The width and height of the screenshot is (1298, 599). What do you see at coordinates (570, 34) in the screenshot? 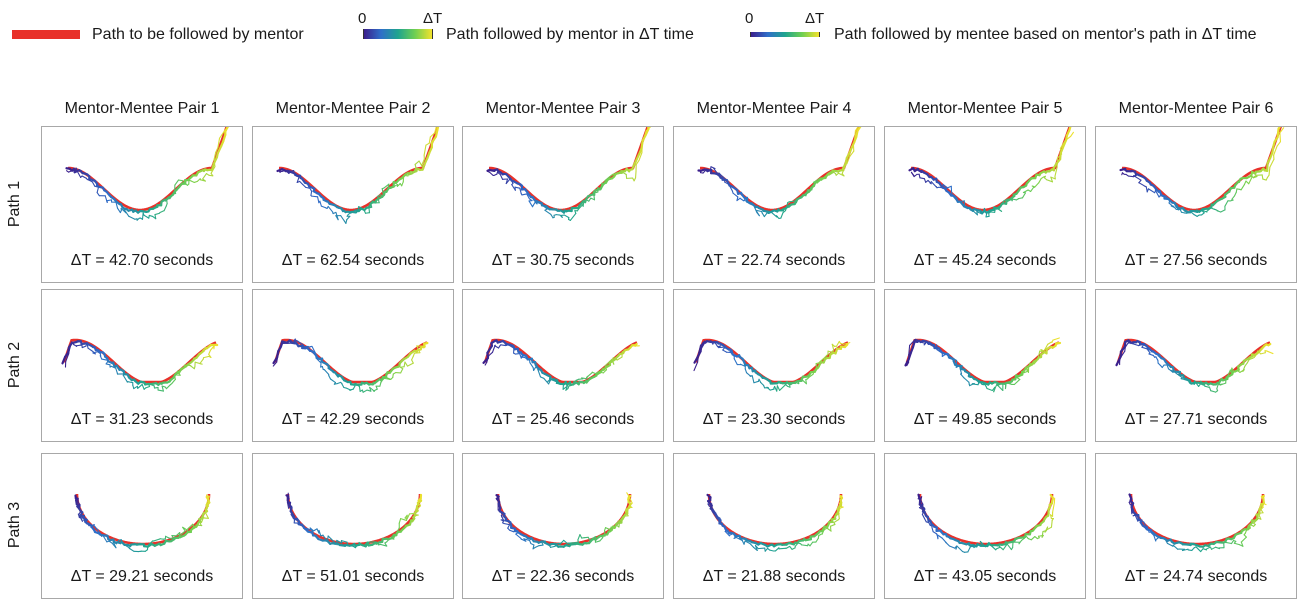
I see `legend-mentor-path-label: Path followed by mentor in ΔT time` at bounding box center [570, 34].